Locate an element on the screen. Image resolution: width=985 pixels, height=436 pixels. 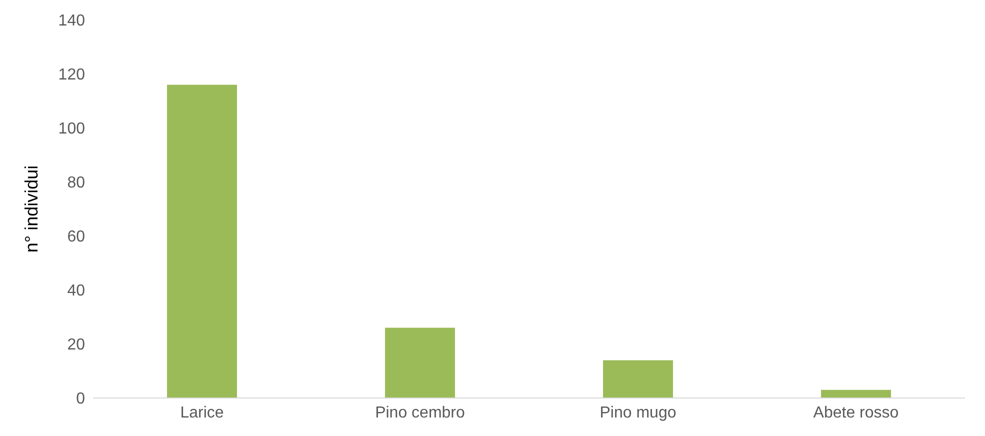
y-tick-label: 0 is located at coordinates (81, 399).